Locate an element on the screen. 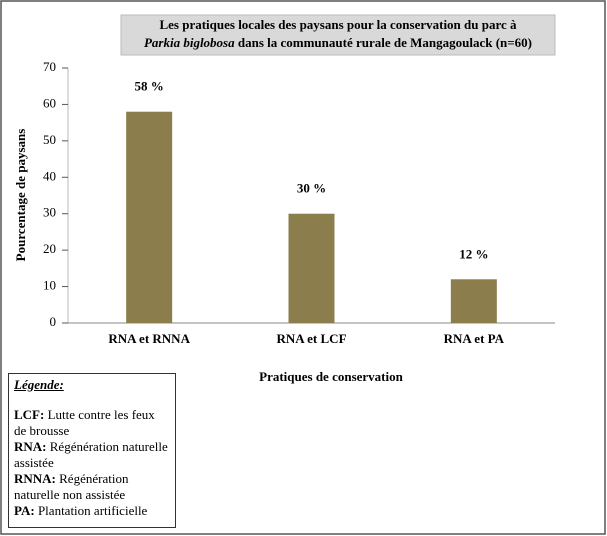  legend-text: Régénération naturelle non assistée is located at coordinates (71, 486).